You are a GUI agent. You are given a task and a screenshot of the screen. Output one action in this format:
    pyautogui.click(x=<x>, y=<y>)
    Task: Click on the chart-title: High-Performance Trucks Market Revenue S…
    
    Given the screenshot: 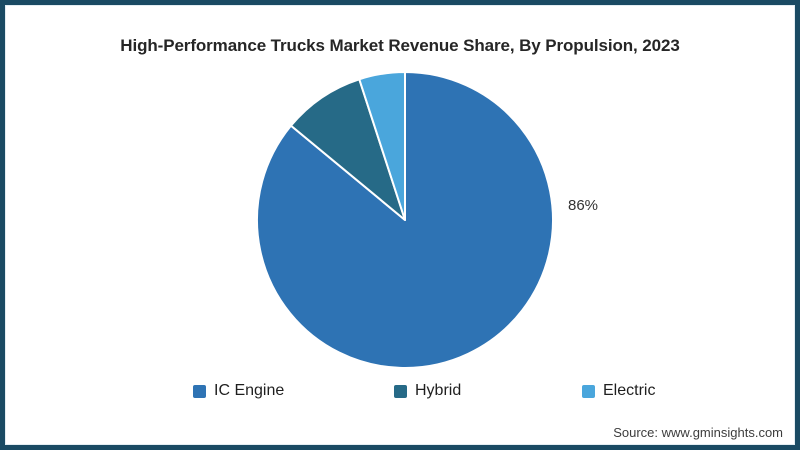 What is the action you would take?
    pyautogui.click(x=400, y=45)
    